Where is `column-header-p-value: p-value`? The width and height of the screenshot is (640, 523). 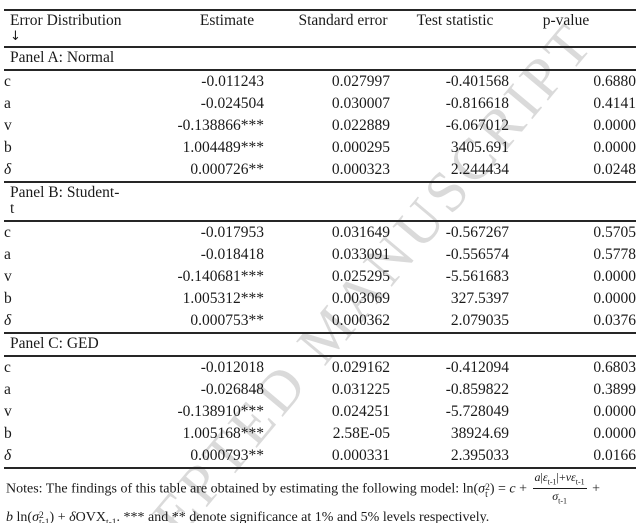 column-header-p-value: p-value is located at coordinates (572, 29).